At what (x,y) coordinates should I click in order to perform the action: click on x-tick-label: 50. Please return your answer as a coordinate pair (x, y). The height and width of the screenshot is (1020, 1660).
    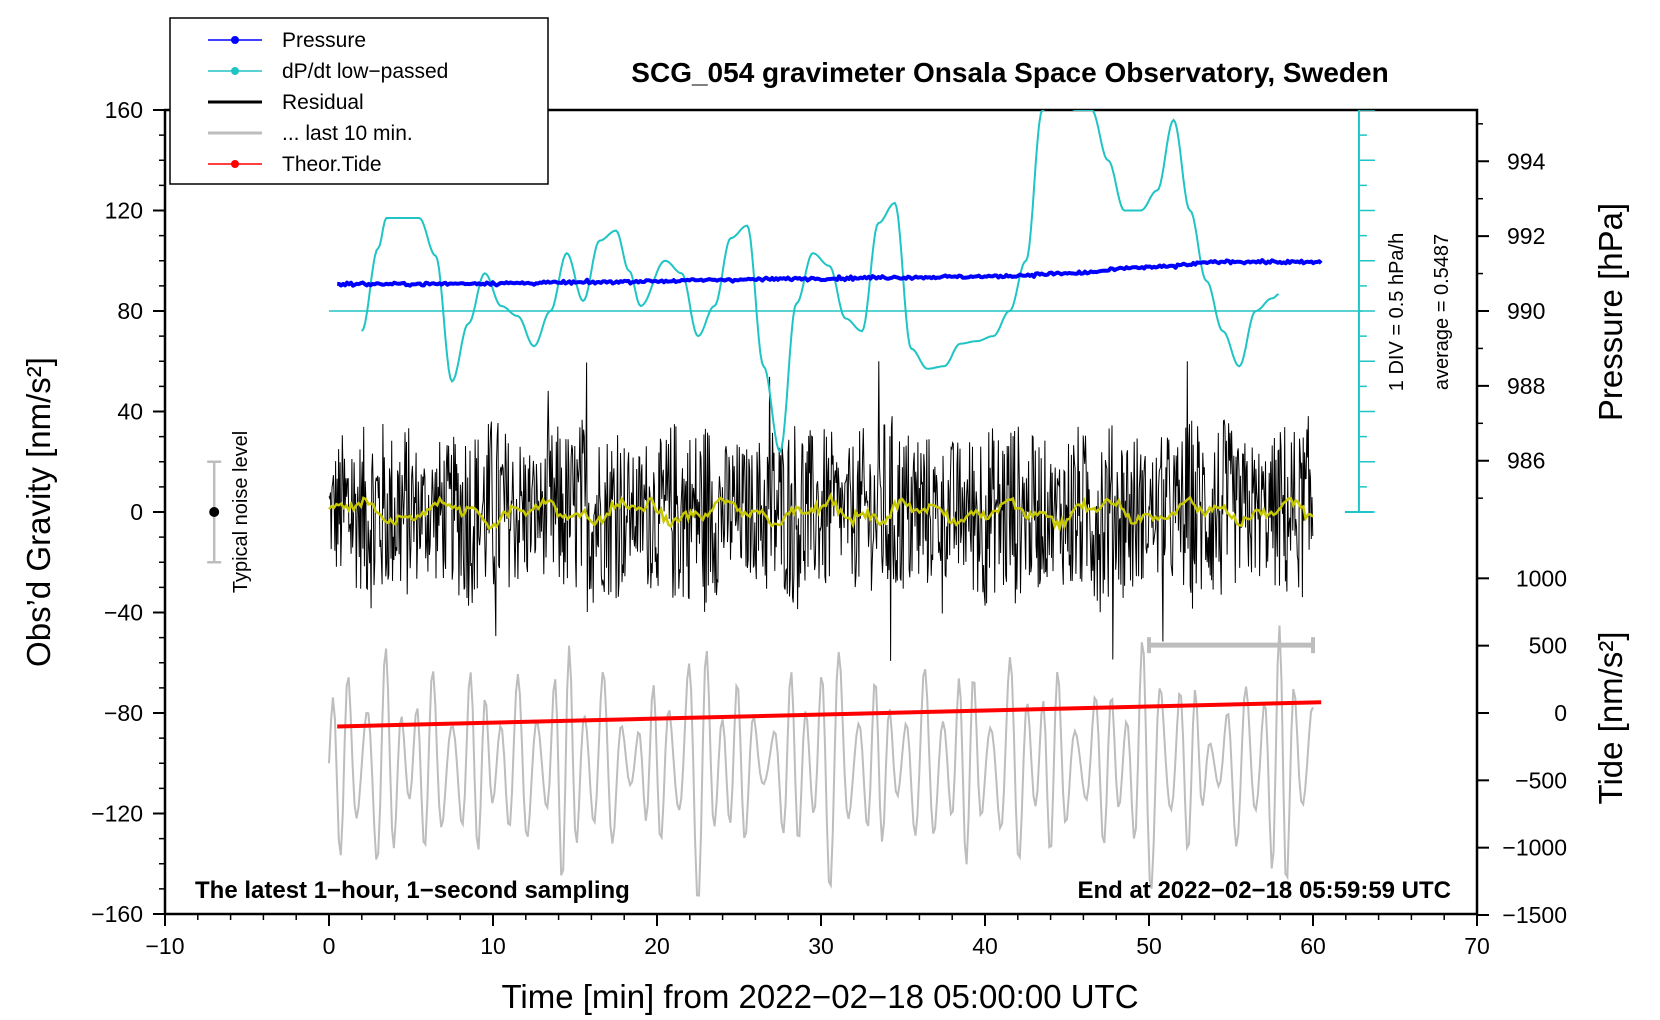
    Looking at the image, I should click on (1149, 946).